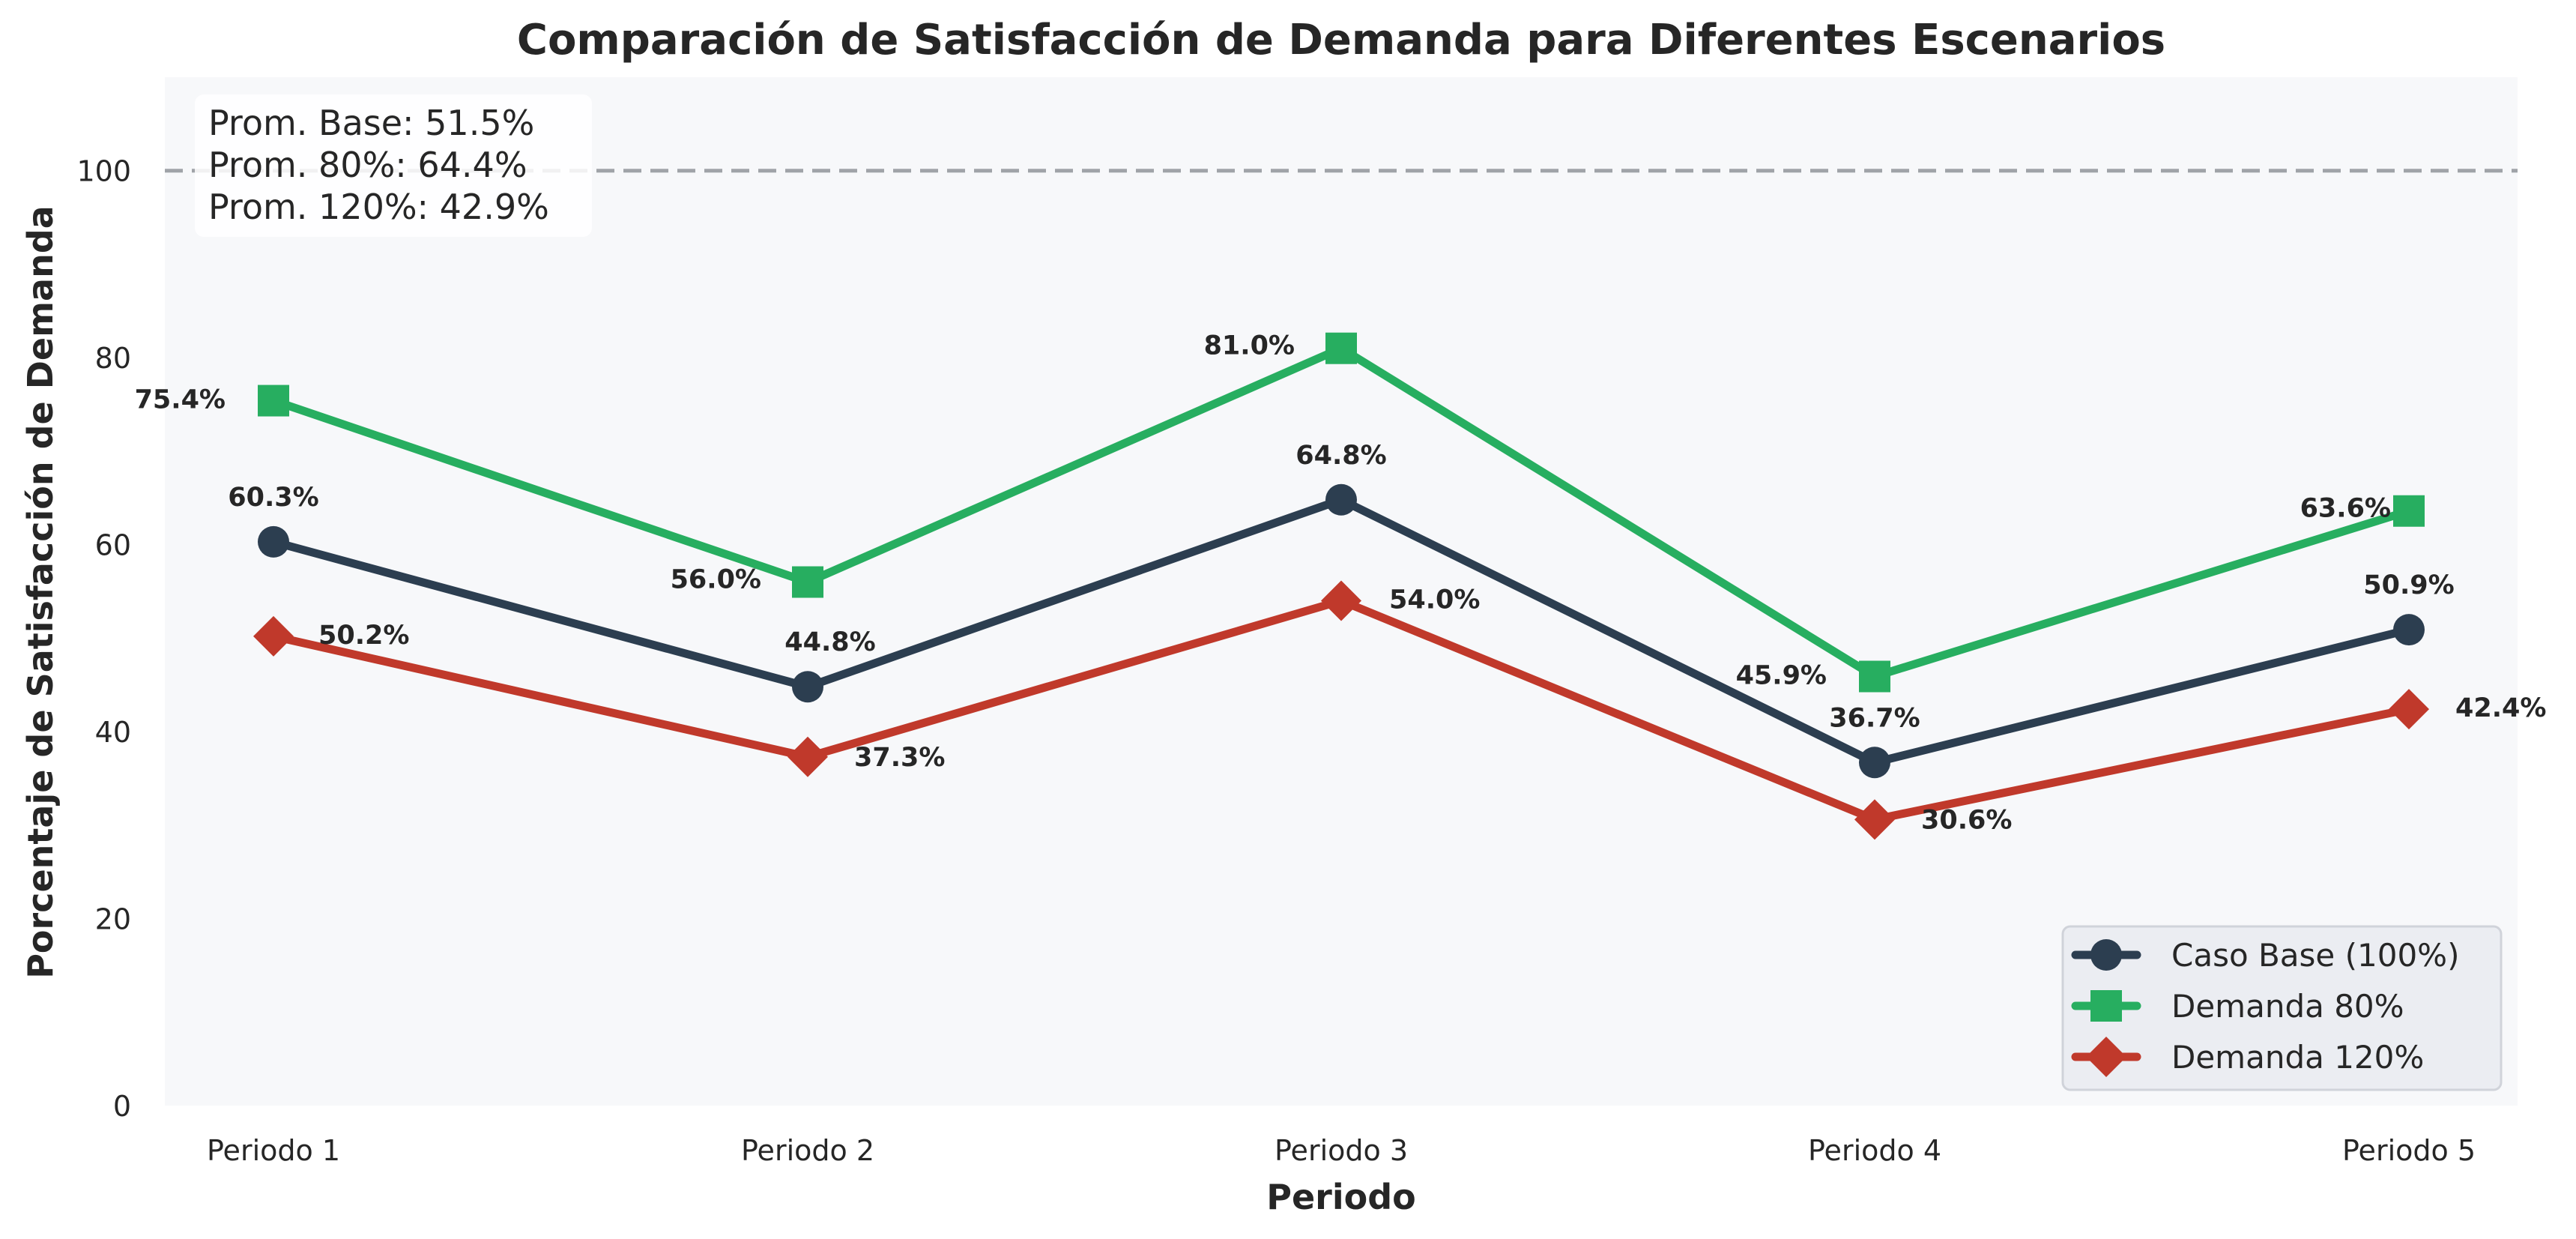 This screenshot has height=1239, width=2576. I want to click on data-label: 75.4%, so click(180, 400).